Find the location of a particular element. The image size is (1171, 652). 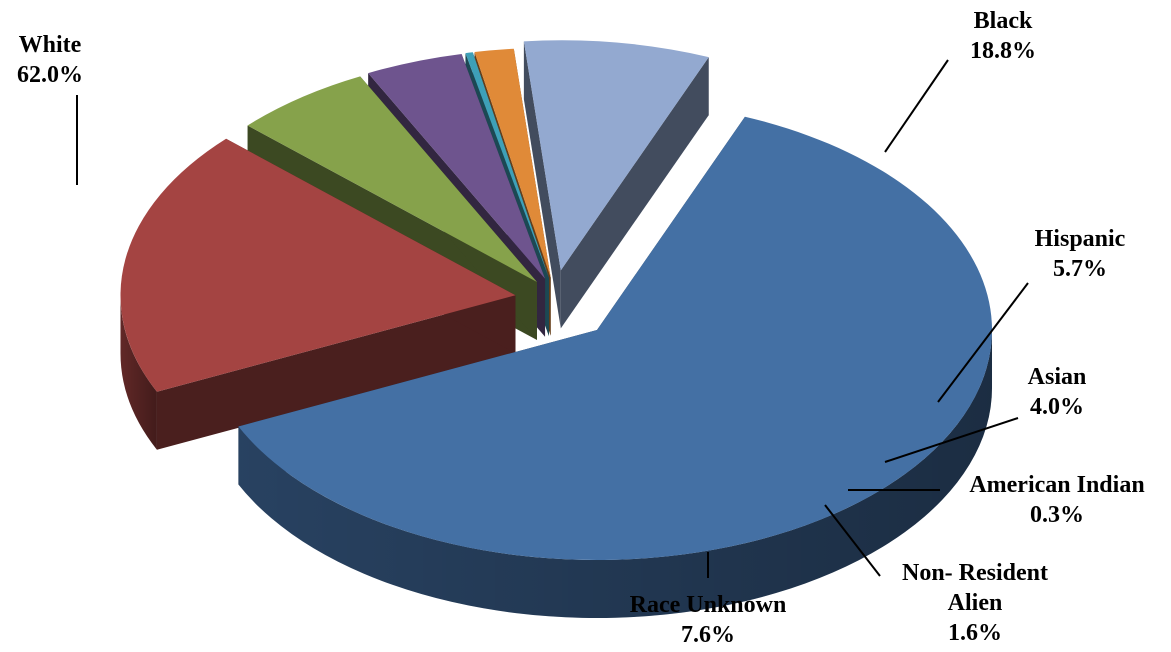

value-label-asian: 4.0% is located at coordinates (1057, 407).